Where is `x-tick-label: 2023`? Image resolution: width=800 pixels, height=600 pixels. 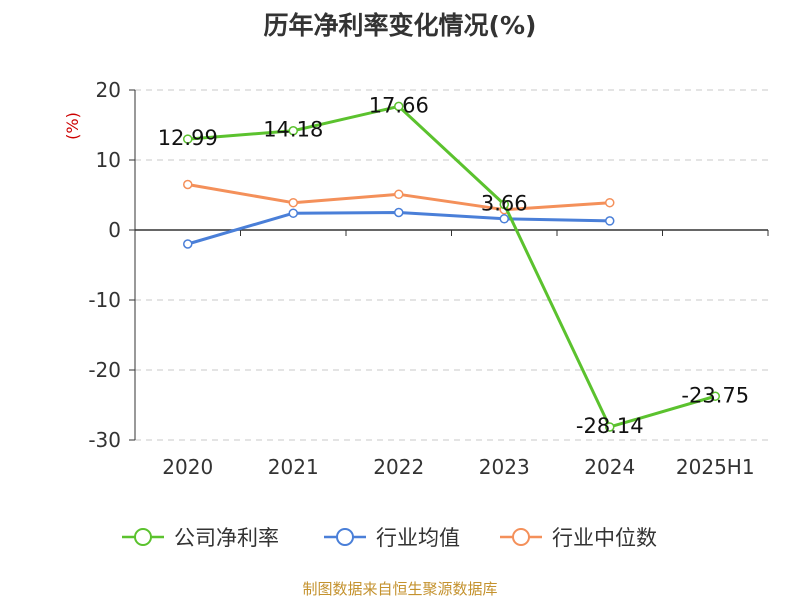 x-tick-label: 2023 is located at coordinates (504, 467).